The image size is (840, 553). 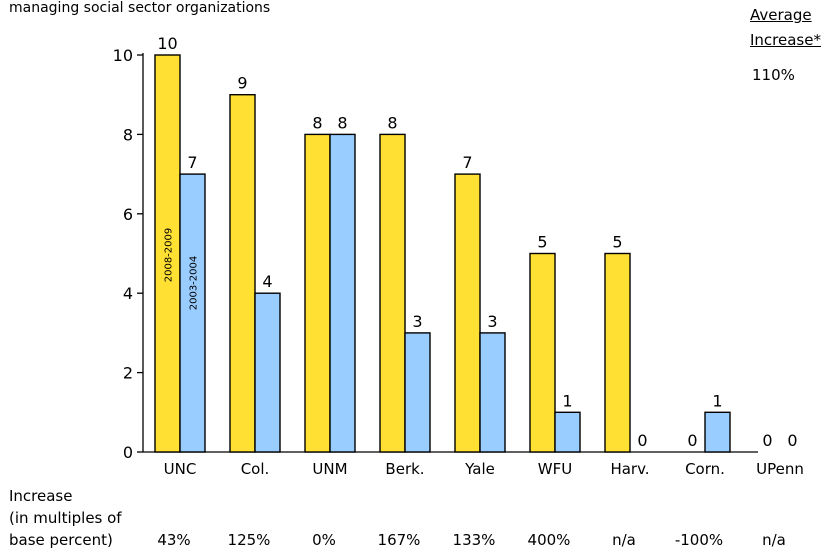 What do you see at coordinates (324, 540) in the screenshot?
I see `increase-value: 0%` at bounding box center [324, 540].